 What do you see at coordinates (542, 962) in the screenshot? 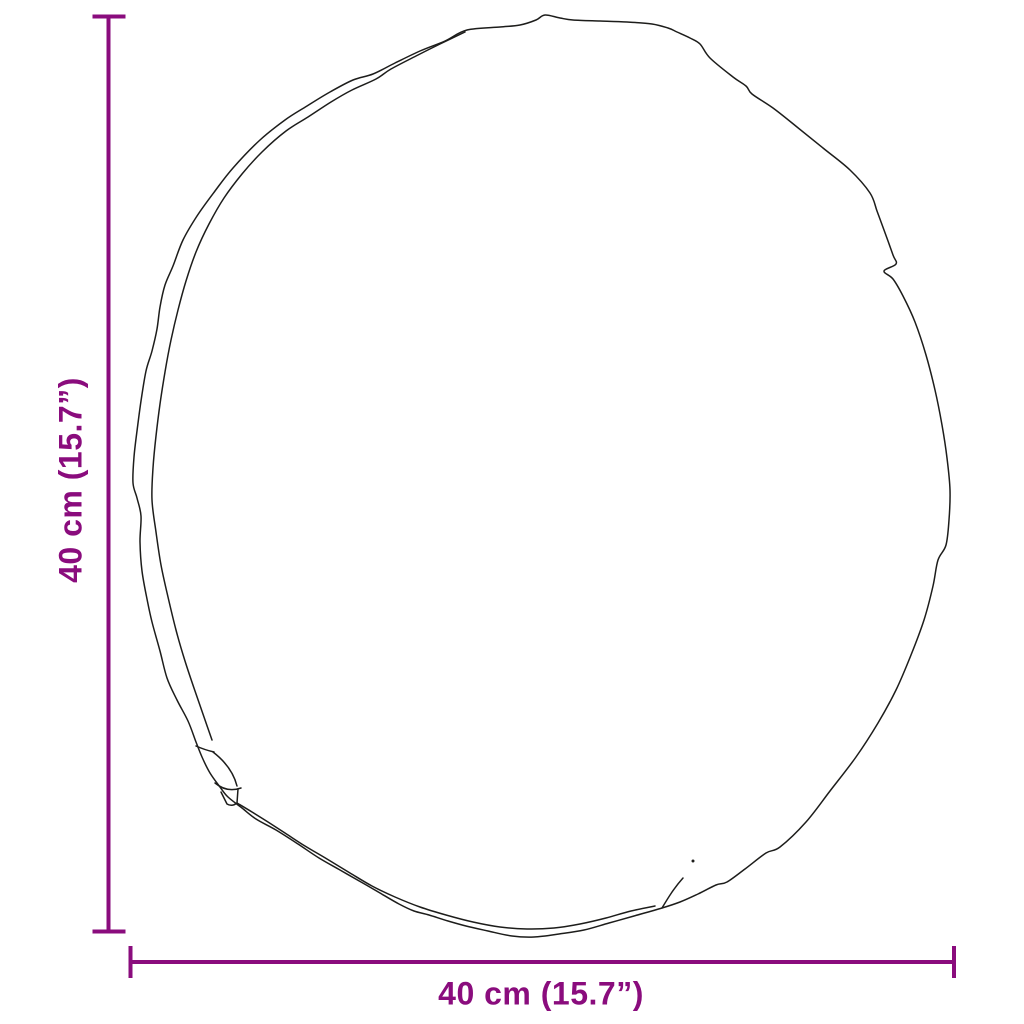
I see `horizontal-dimension` at bounding box center [542, 962].